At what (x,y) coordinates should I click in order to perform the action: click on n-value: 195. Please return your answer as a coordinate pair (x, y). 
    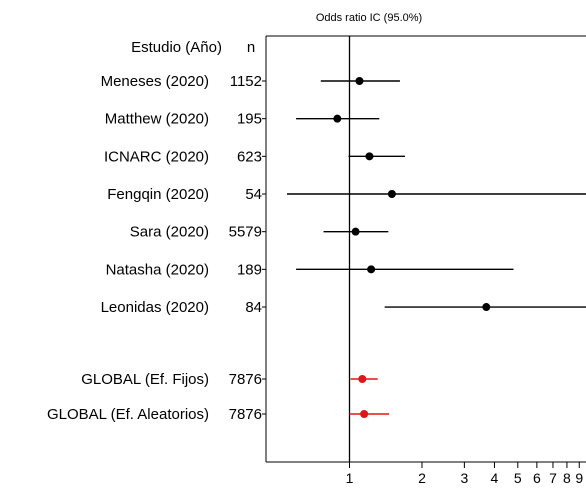
    Looking at the image, I should click on (249, 119).